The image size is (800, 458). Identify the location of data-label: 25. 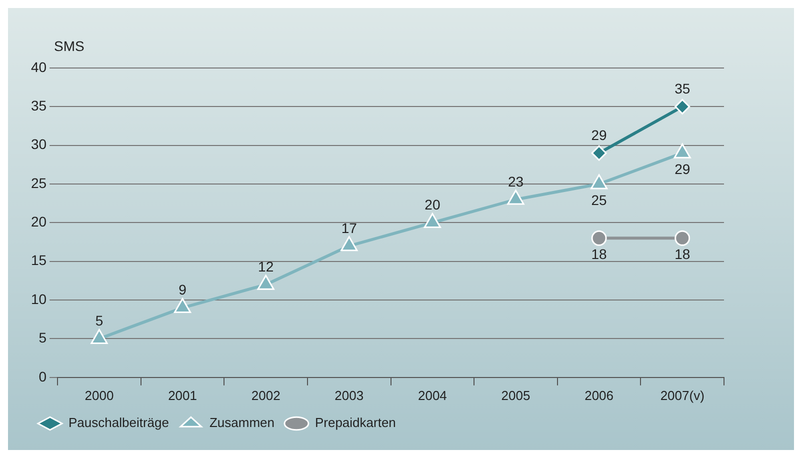
(599, 200).